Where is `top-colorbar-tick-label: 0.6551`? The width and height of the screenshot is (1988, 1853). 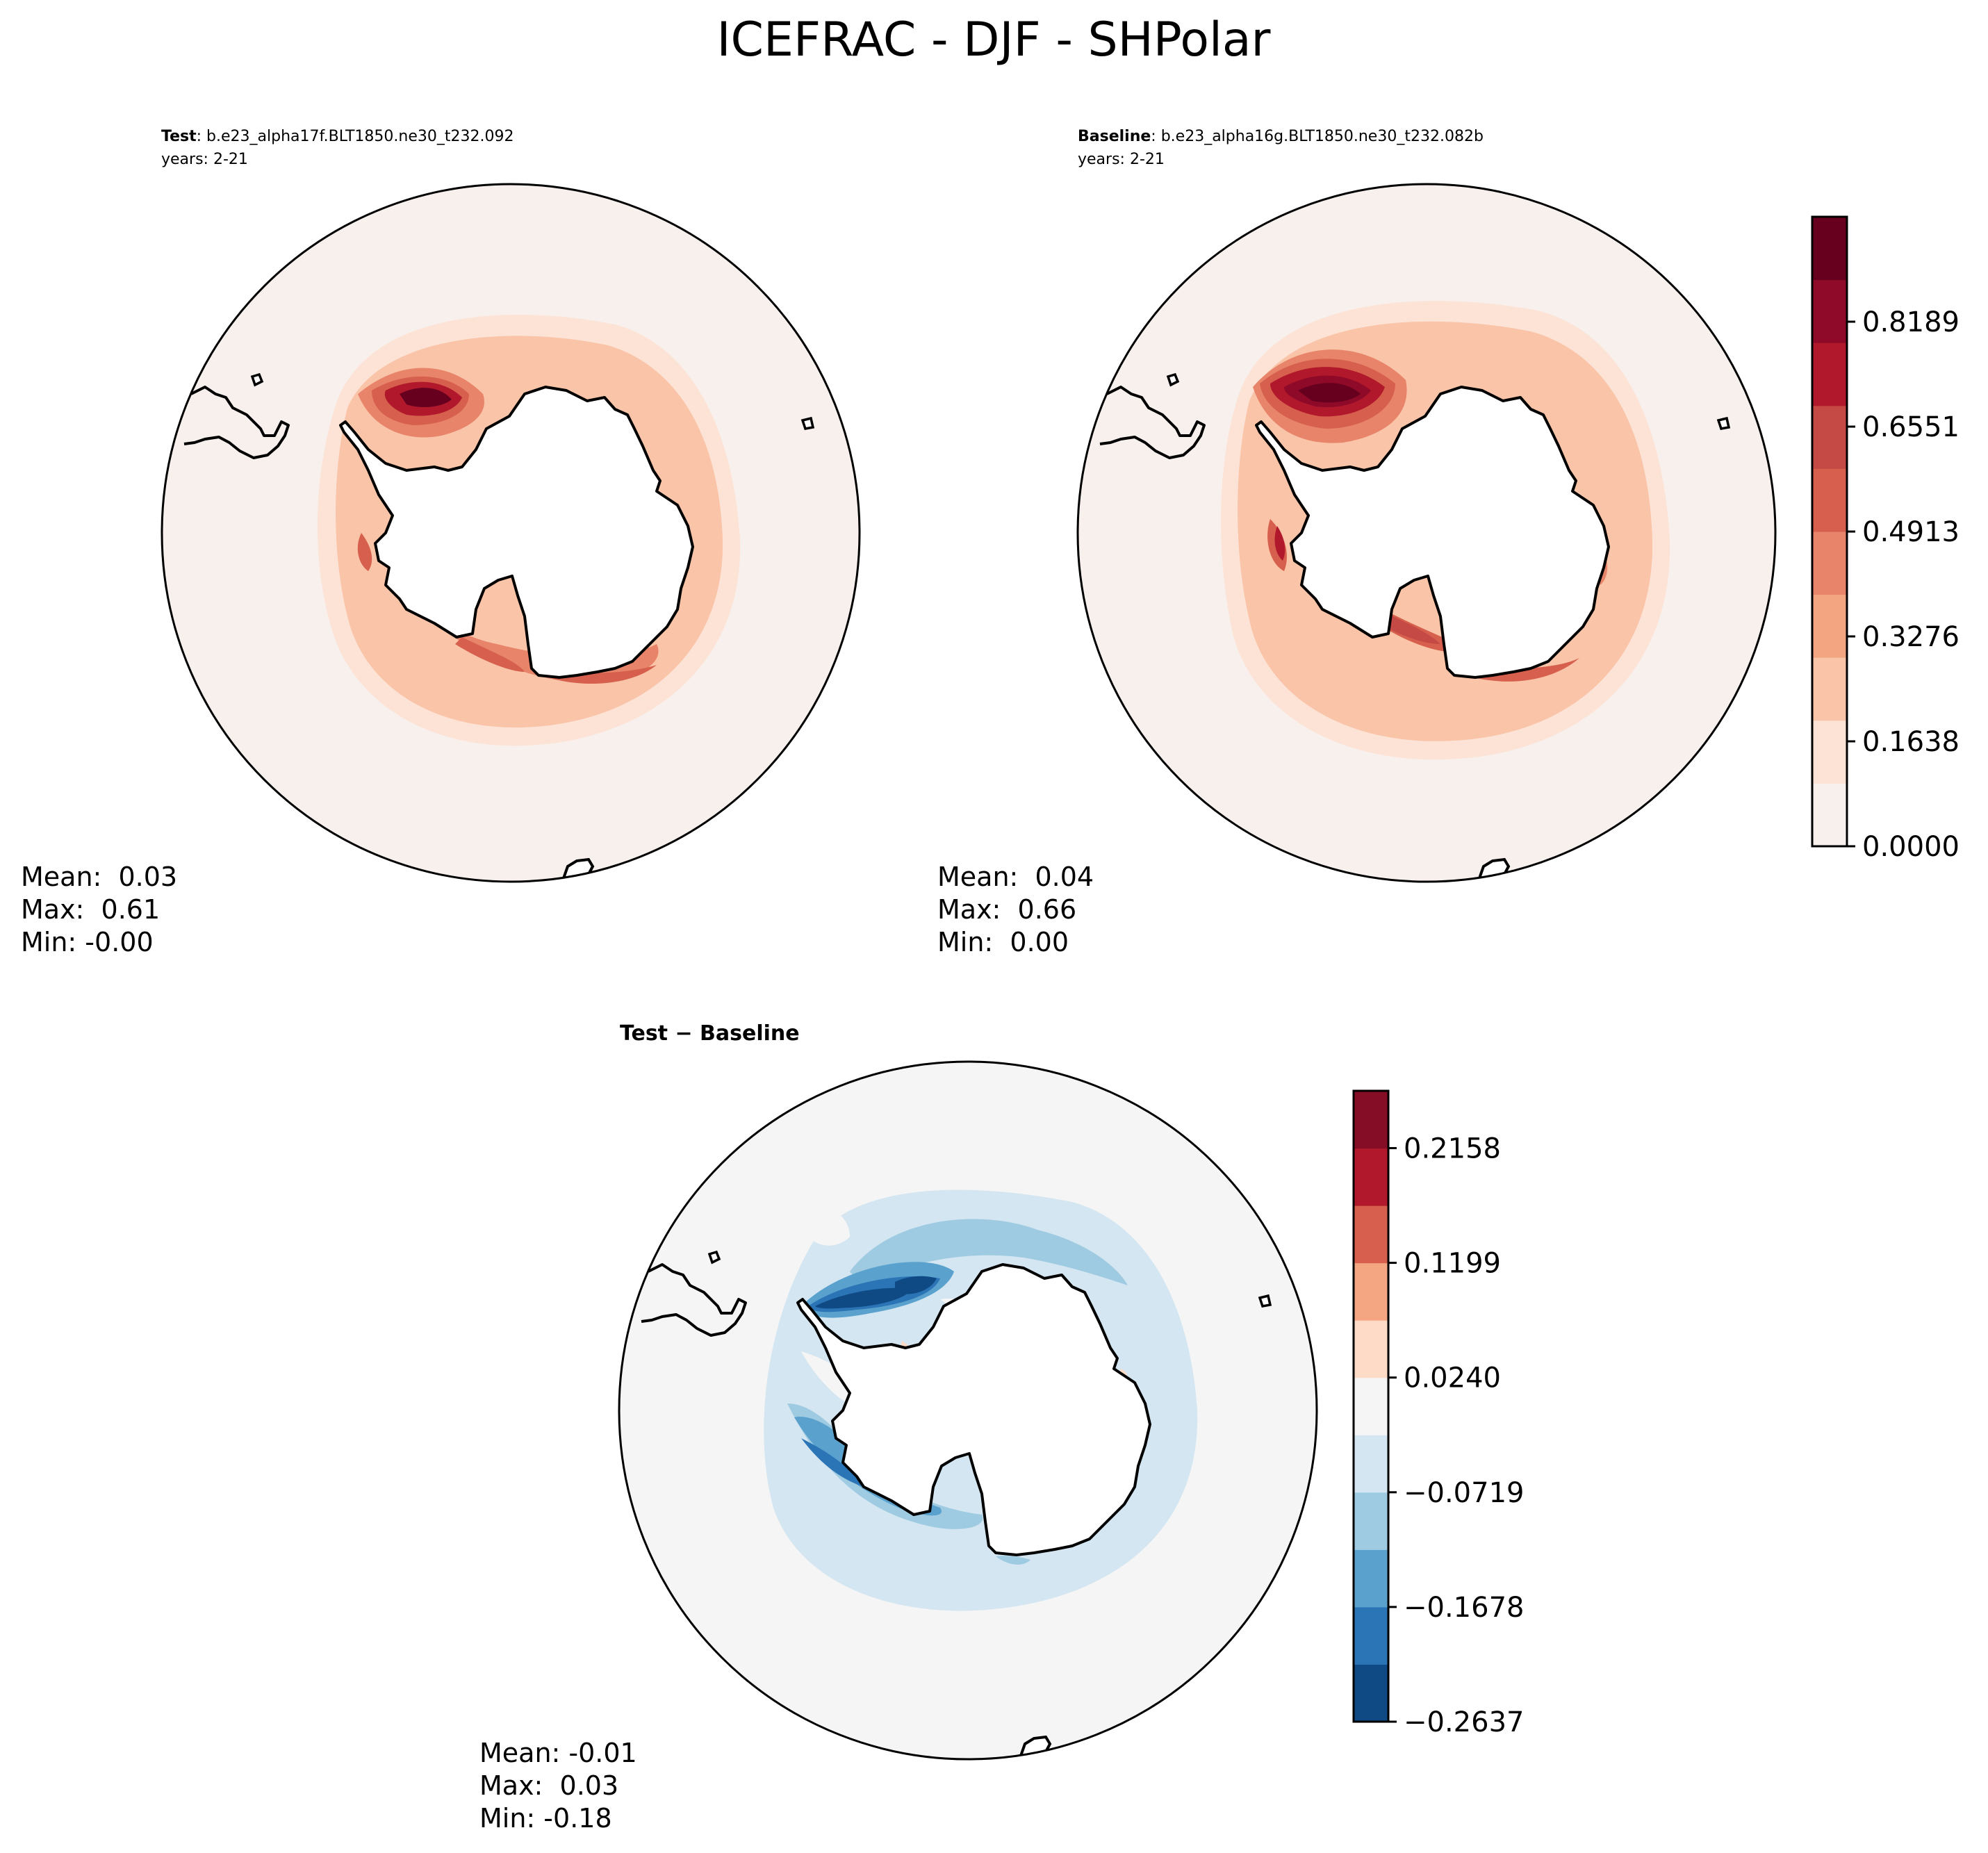
top-colorbar-tick-label: 0.6551 is located at coordinates (1911, 427).